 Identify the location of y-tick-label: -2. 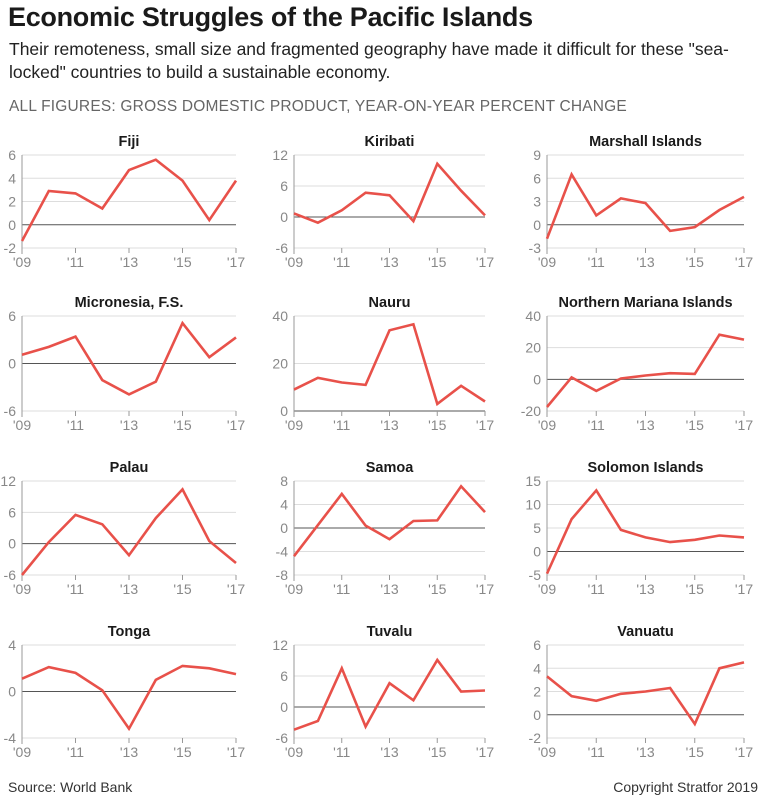
(10, 248).